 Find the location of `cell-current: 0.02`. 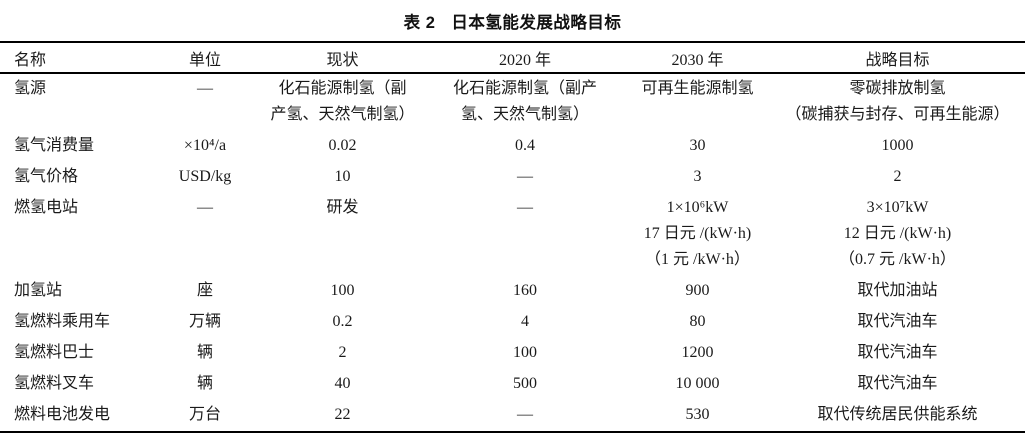

cell-current: 0.02 is located at coordinates (342, 145).